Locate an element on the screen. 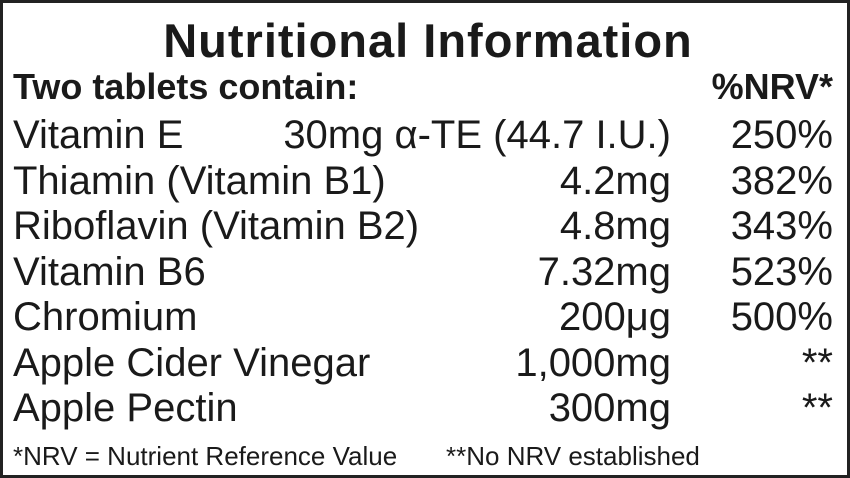  nutrient-name: Riboflavin (Vitamin B2) is located at coordinates (216, 226).